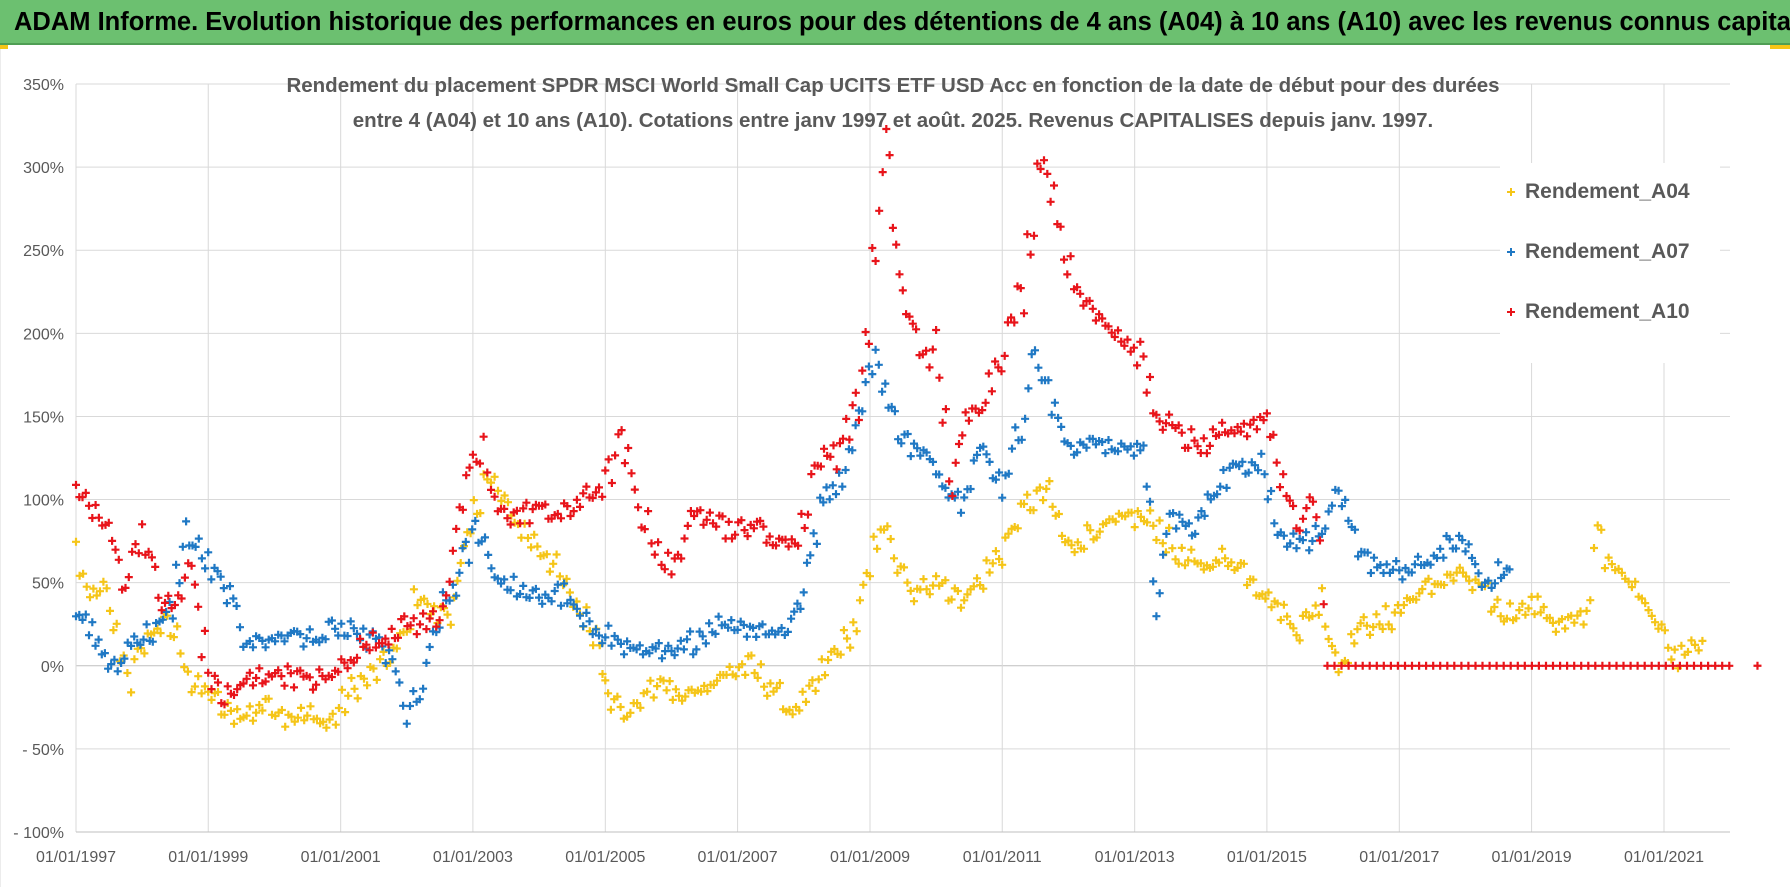 This screenshot has height=892, width=1790. Describe the element at coordinates (1511, 312) in the screenshot. I see `legend-marker` at that location.